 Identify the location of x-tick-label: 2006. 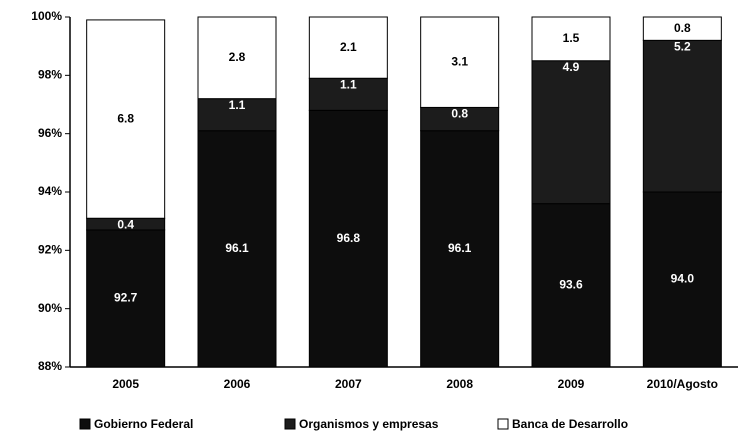
(237, 384).